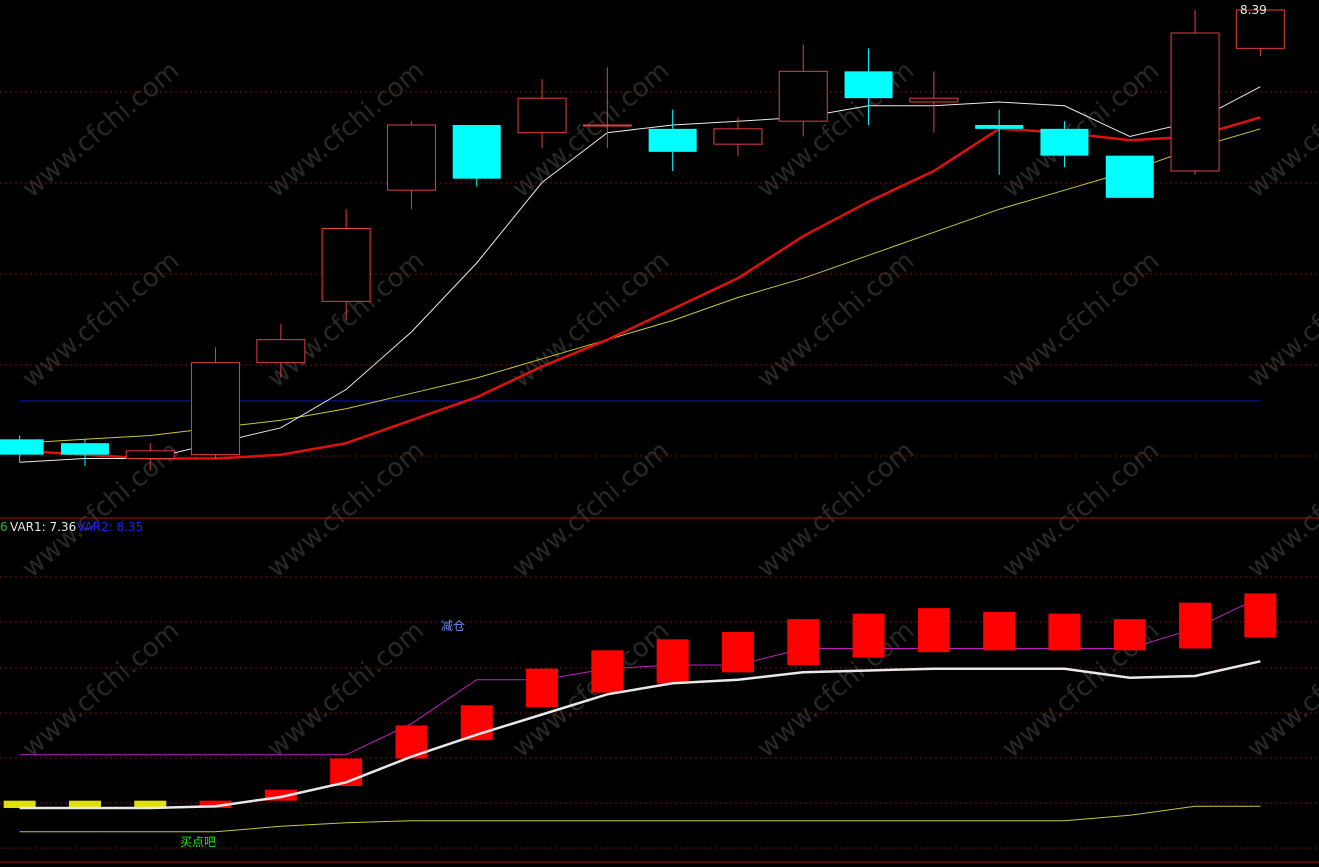  Describe the element at coordinates (110, 527) in the screenshot. I see `legend-var2: VAR2: 8.35` at that location.